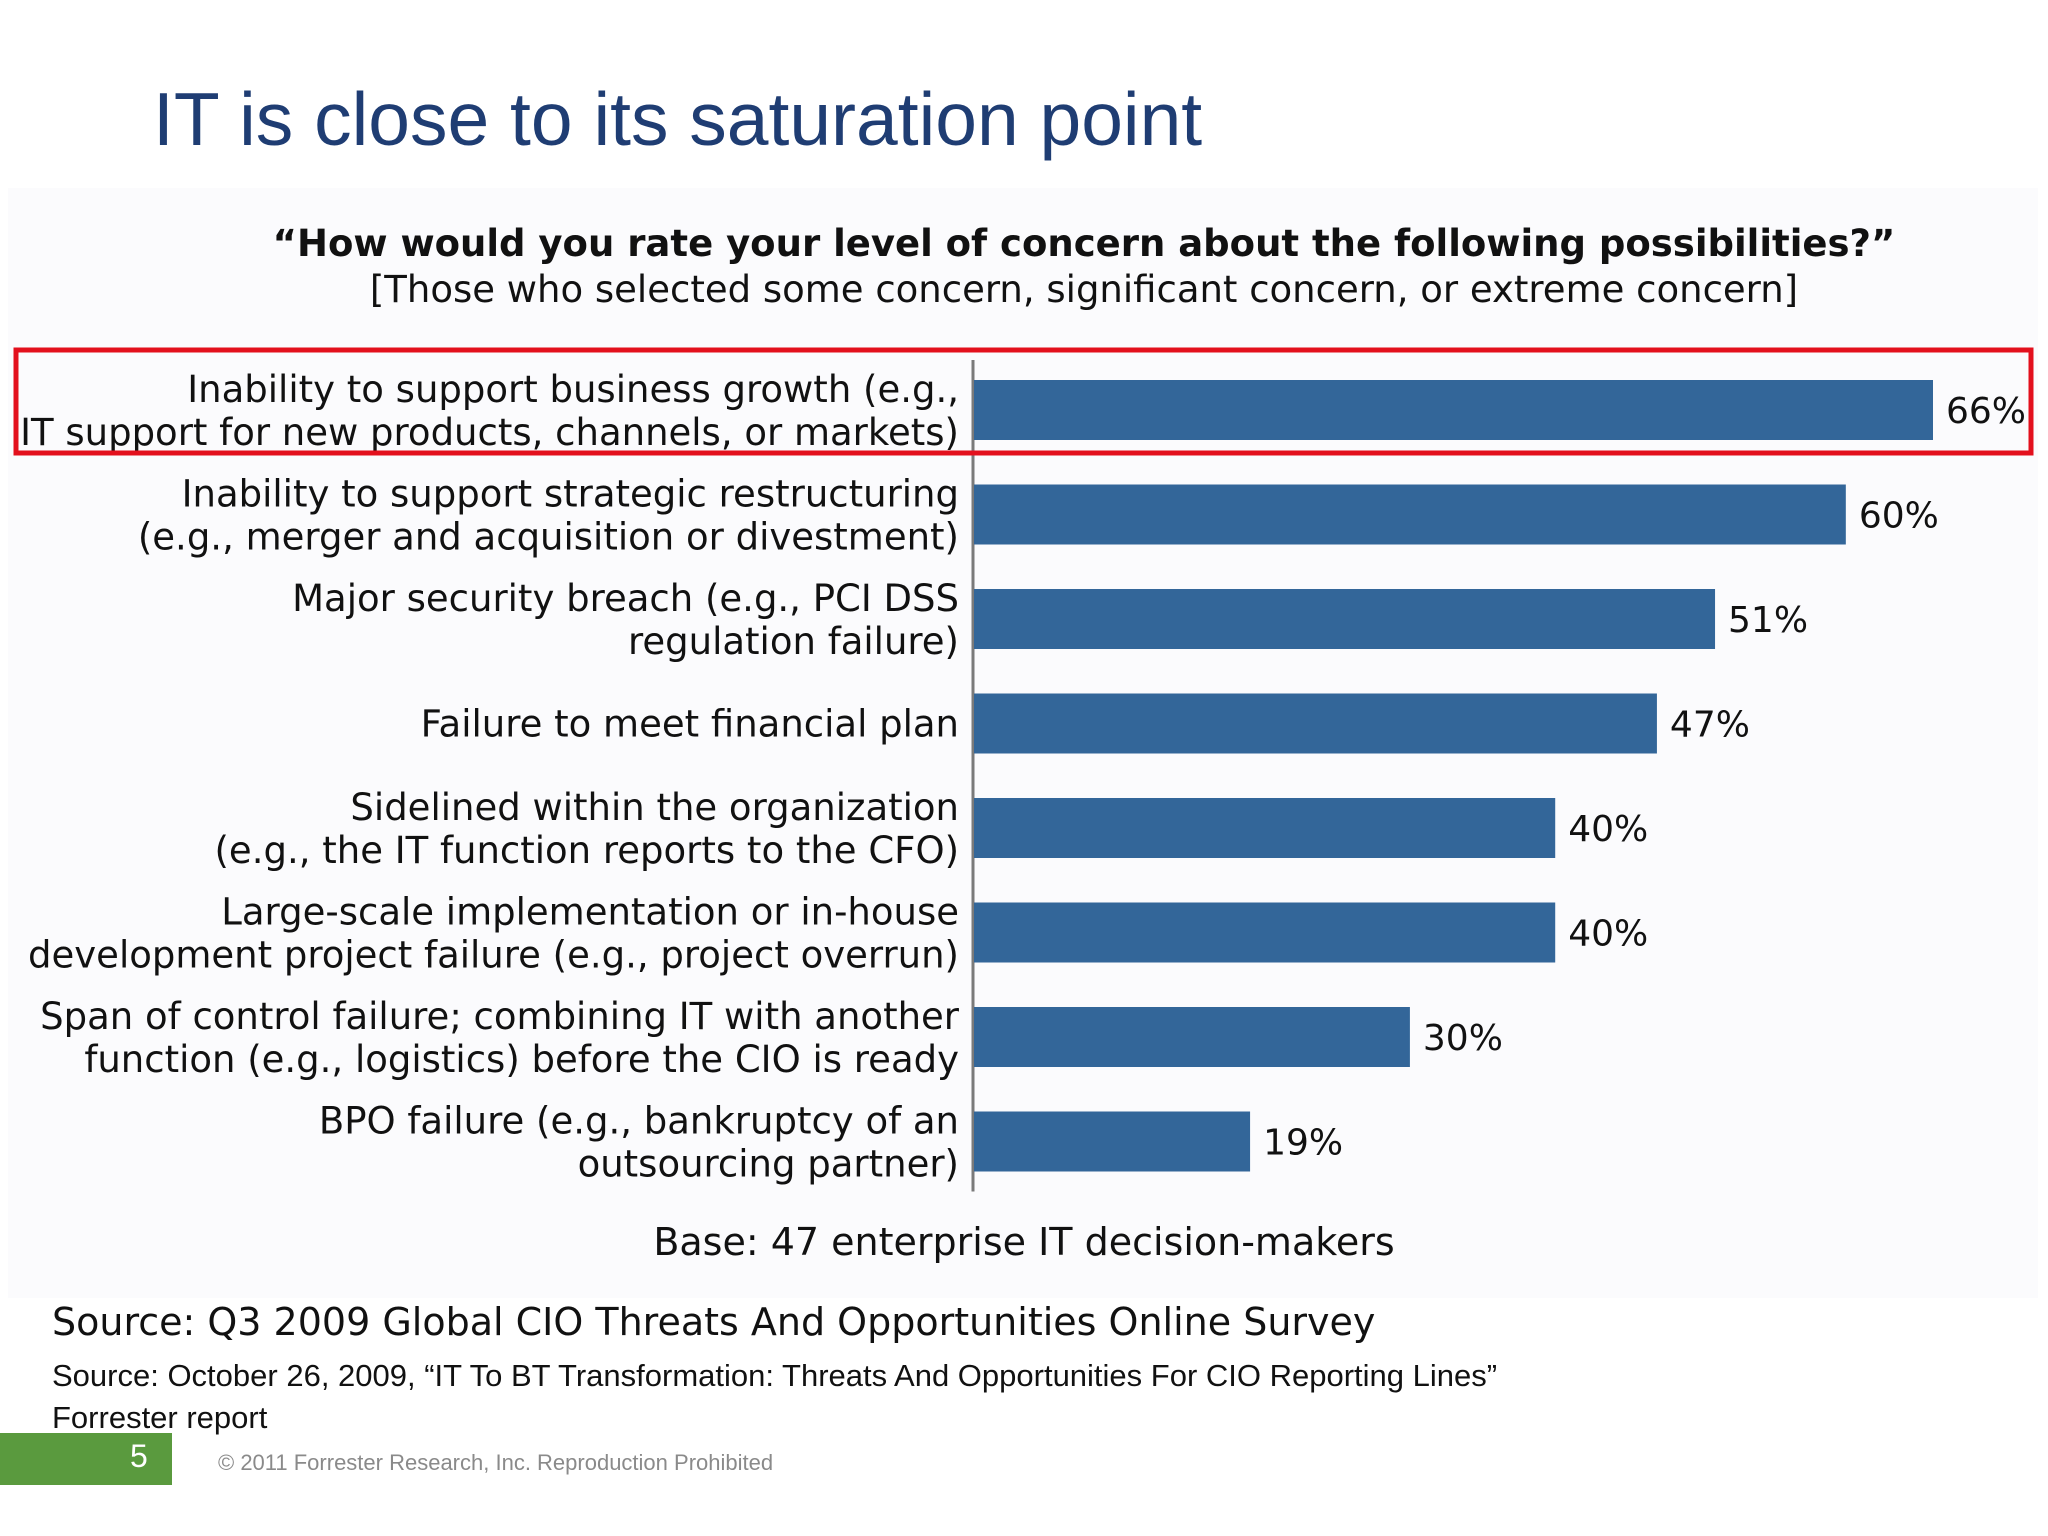  Describe the element at coordinates (139, 1456) in the screenshot. I see `page-number: 5` at that location.